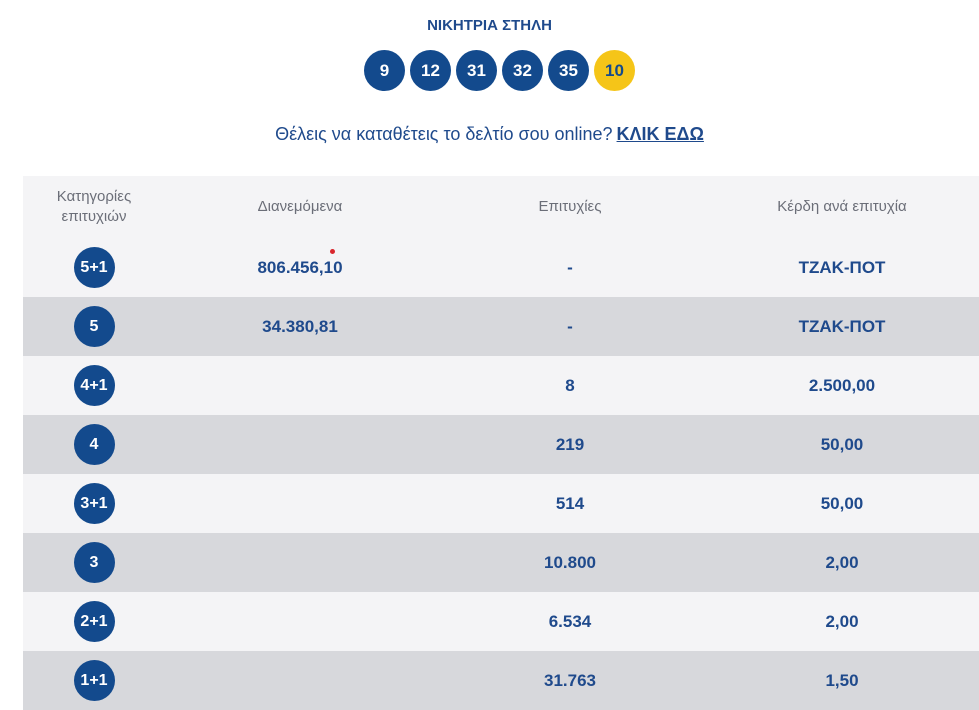 The height and width of the screenshot is (710, 979). I want to click on table-row: 5 34.380,81 - ΤΖΑΚ-ΠΟΤ, so click(501, 326).